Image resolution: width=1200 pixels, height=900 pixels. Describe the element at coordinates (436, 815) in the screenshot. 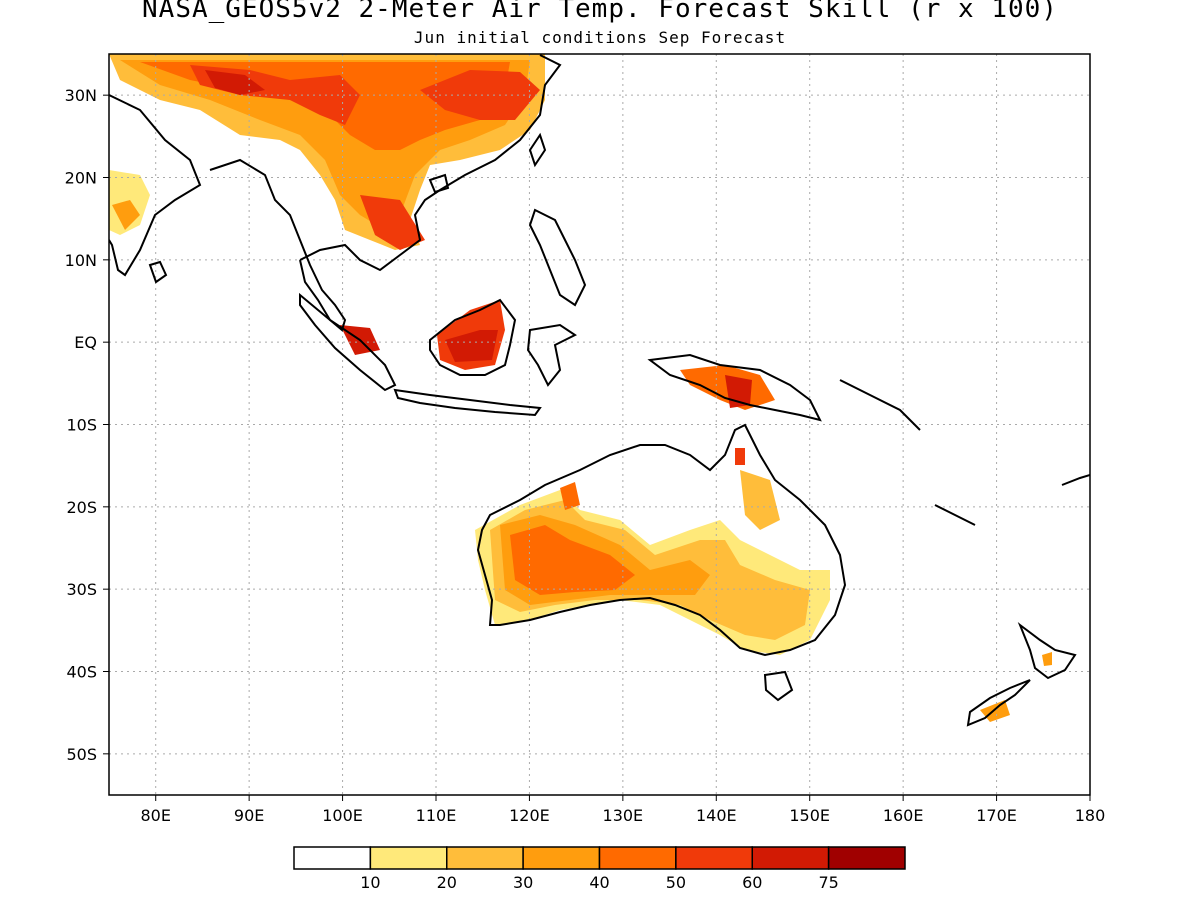

I see `lon-tick-label: 110E` at that location.